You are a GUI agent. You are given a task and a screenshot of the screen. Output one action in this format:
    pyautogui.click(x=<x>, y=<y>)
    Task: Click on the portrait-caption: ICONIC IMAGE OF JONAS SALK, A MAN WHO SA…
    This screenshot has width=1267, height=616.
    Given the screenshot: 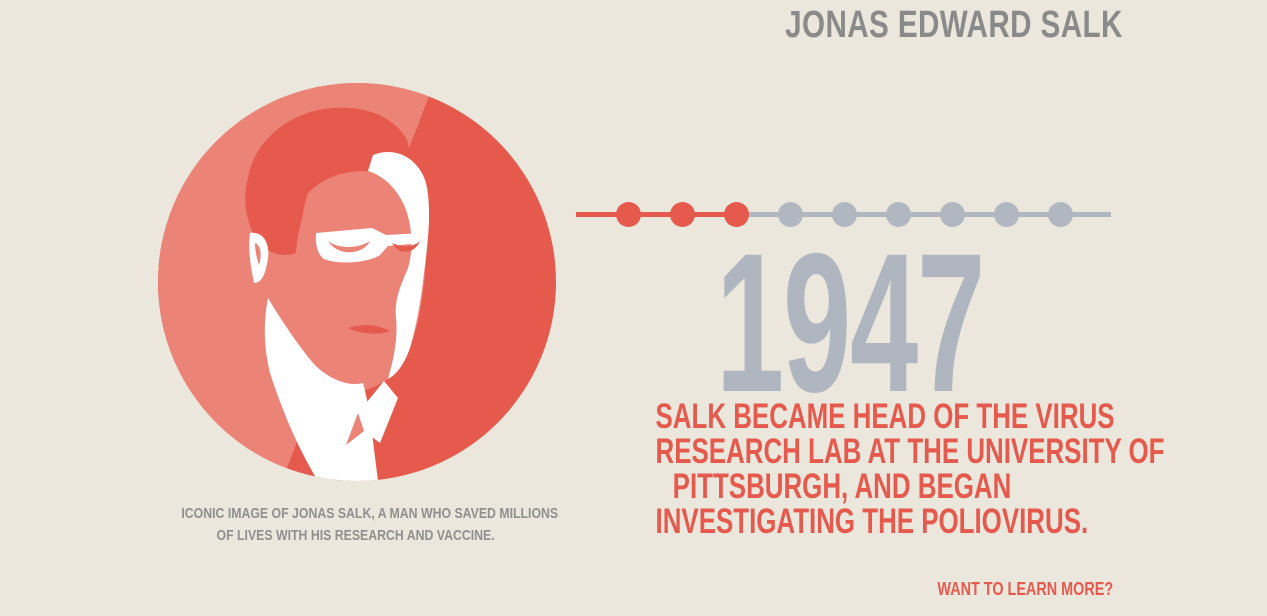 What is the action you would take?
    pyautogui.click(x=356, y=525)
    